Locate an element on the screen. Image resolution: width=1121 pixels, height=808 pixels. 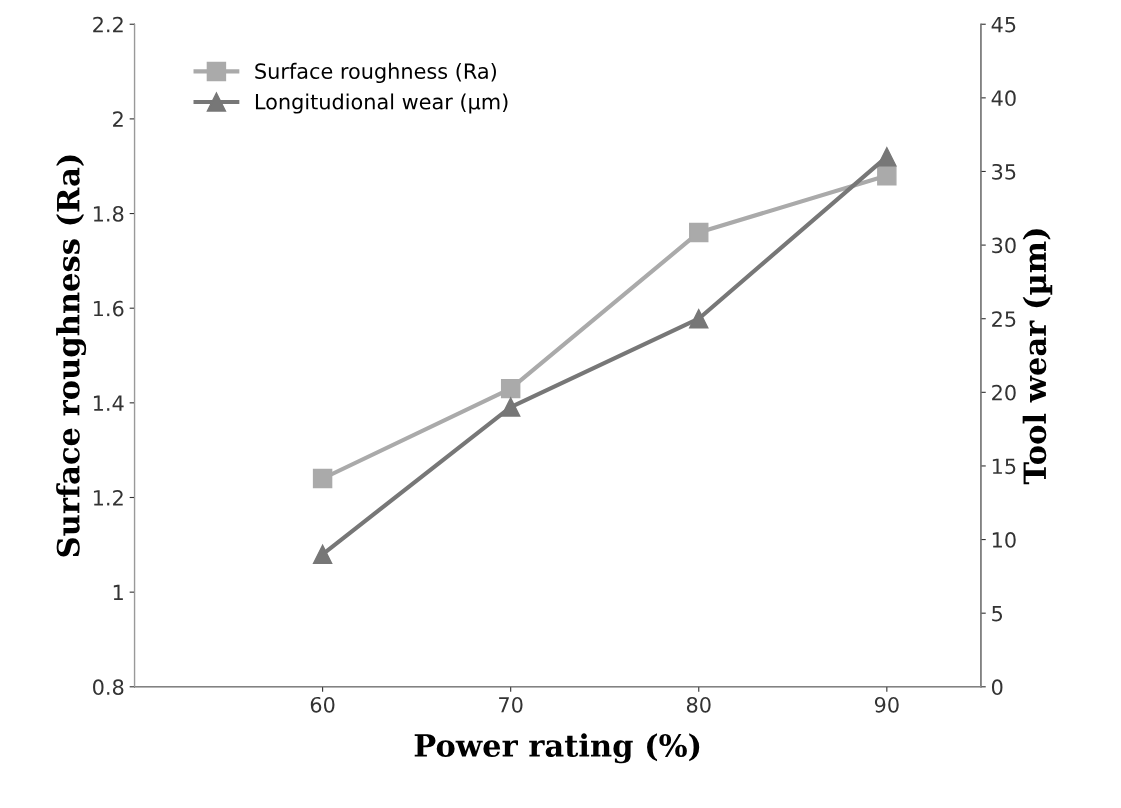
y-tick-label: 1.8 is located at coordinates (108, 214).